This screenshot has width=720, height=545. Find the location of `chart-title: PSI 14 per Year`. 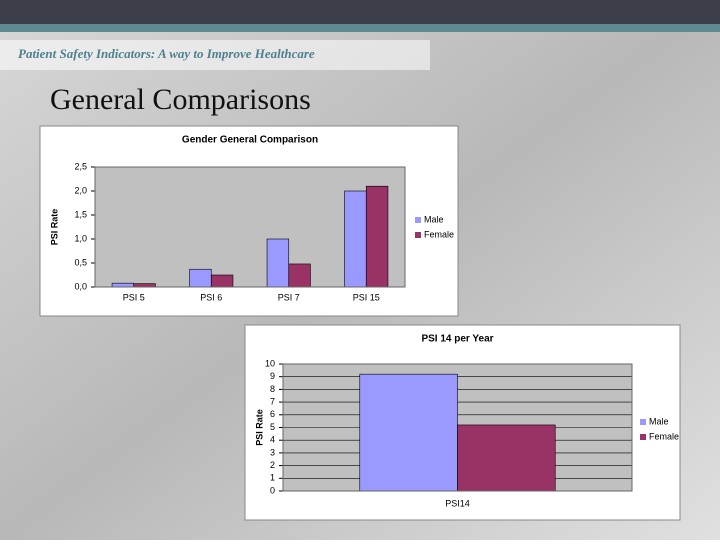

chart-title: PSI 14 per Year is located at coordinates (457, 339).